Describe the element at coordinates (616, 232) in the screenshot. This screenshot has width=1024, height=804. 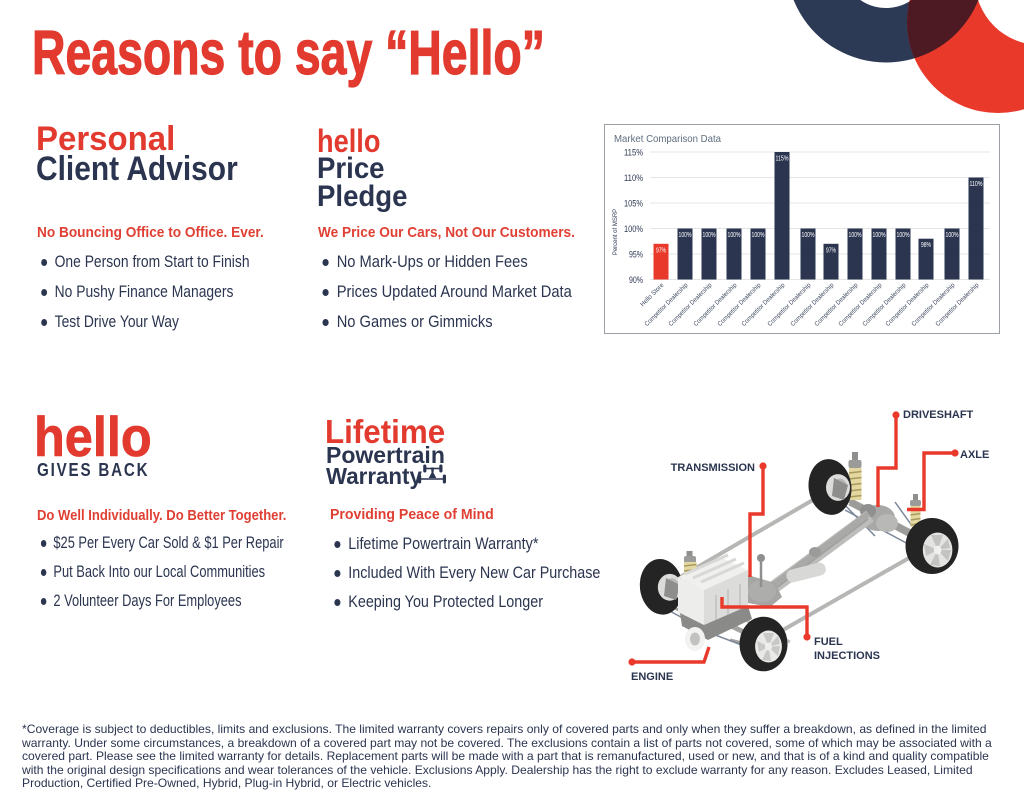
I see `svg-text: Percent of MSRP` at that location.